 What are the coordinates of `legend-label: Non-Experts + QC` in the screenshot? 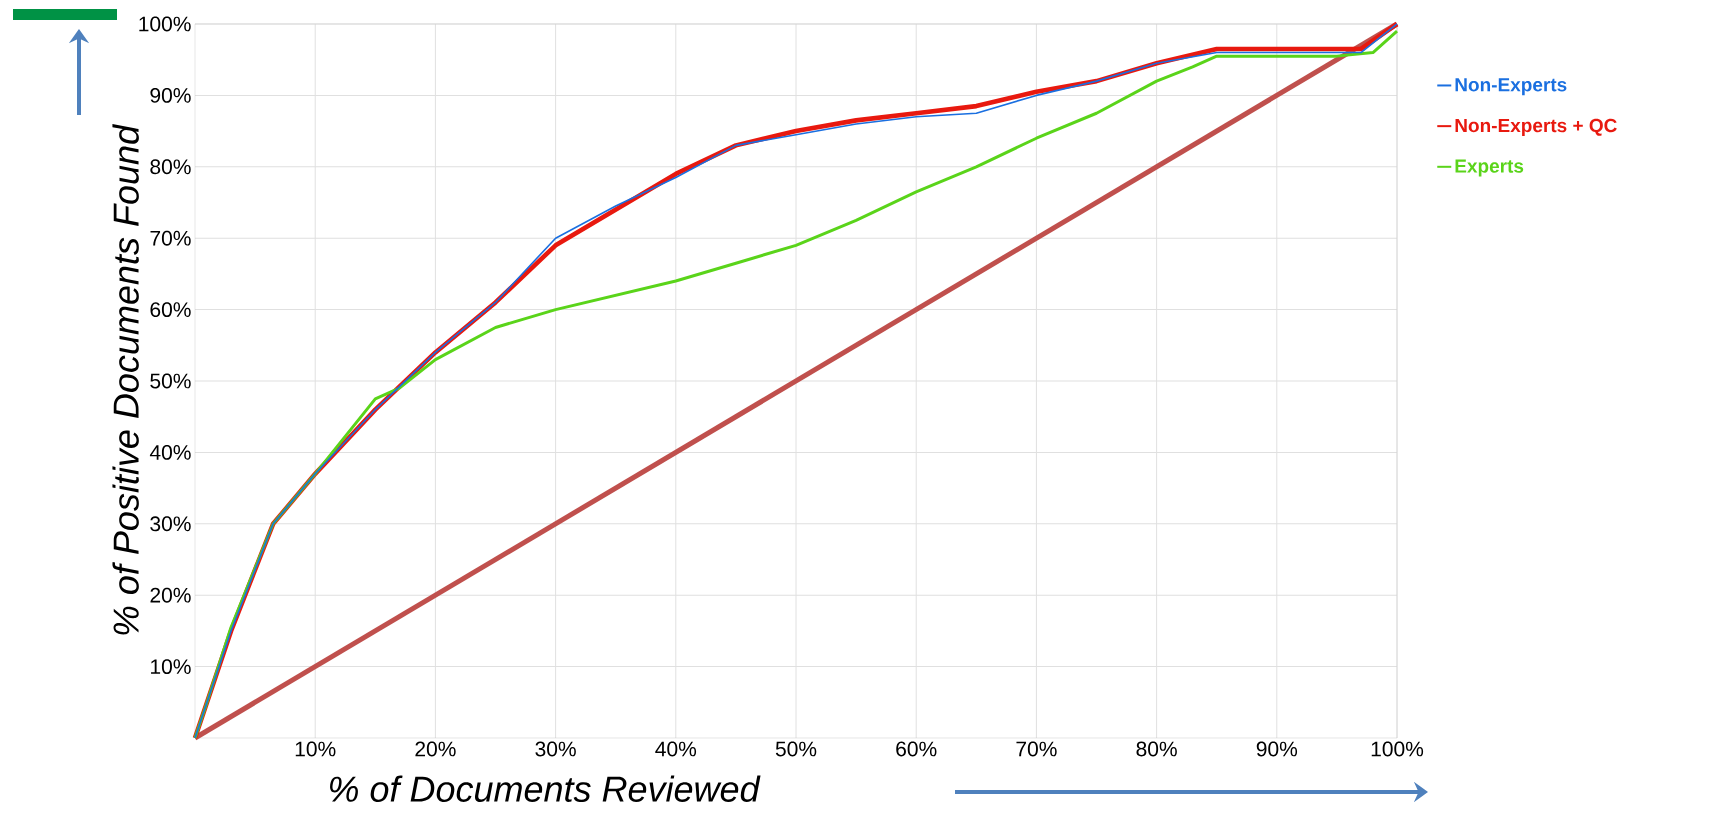 It's located at (1536, 127).